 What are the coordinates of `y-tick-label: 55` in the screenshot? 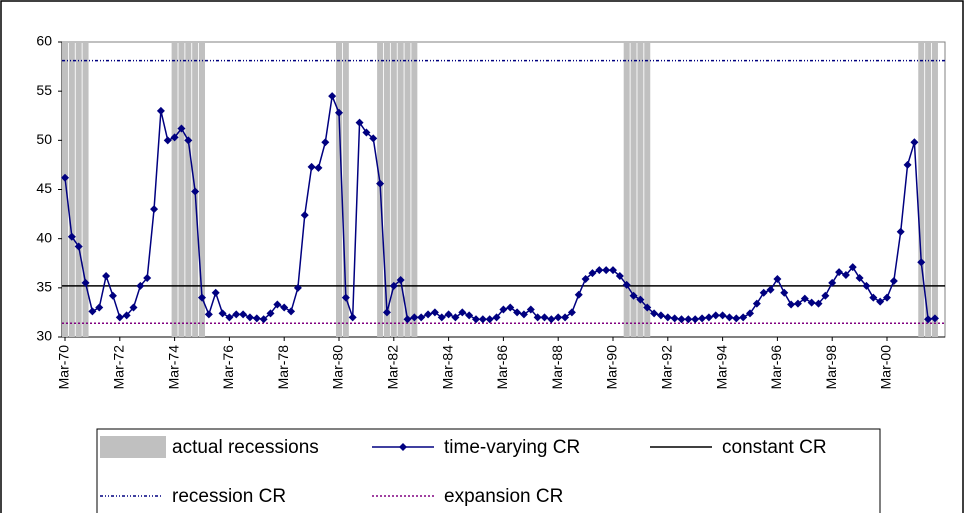 It's located at (44, 90).